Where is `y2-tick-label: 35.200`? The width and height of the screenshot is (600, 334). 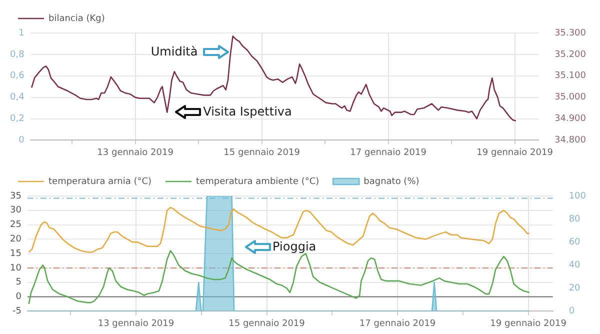
y2-tick-label: 35.200 is located at coordinates (570, 55).